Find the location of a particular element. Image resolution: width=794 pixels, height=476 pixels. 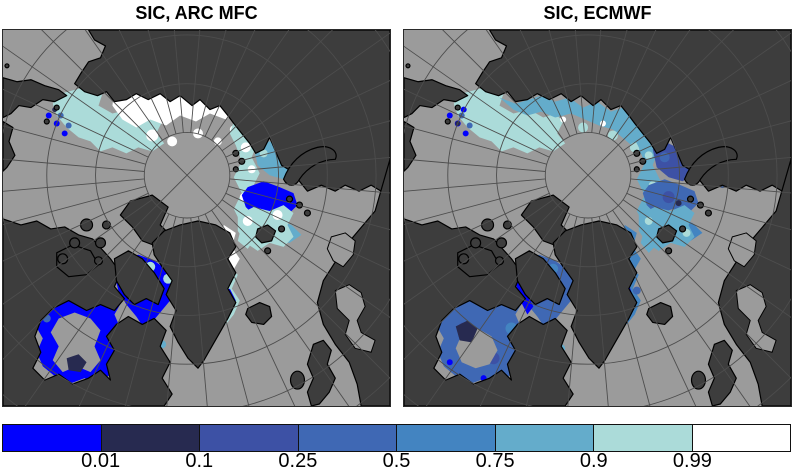

colorbar-tick-label: 0.1 is located at coordinates (199, 461).